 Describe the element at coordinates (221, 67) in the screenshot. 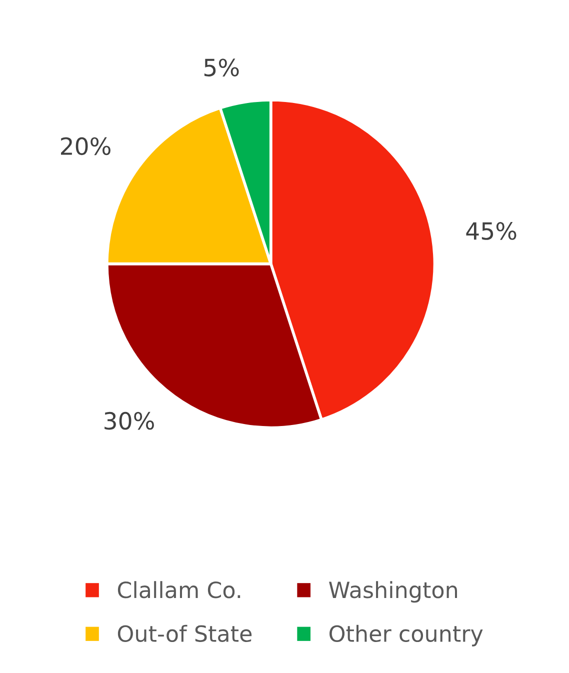

I see `data-label: 5%` at that location.